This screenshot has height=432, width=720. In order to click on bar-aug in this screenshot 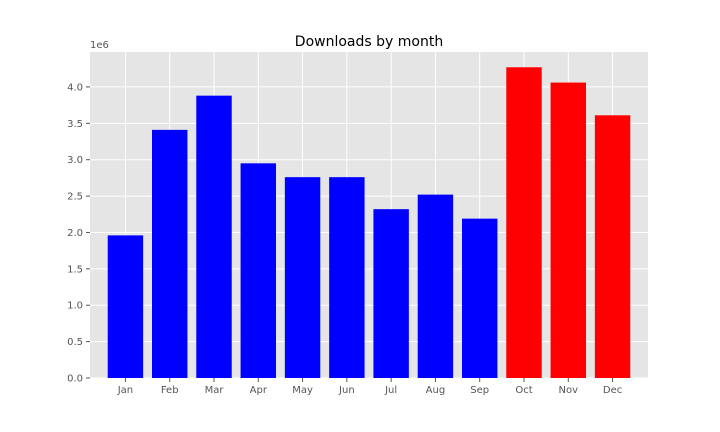, I will do `click(435, 286)`.